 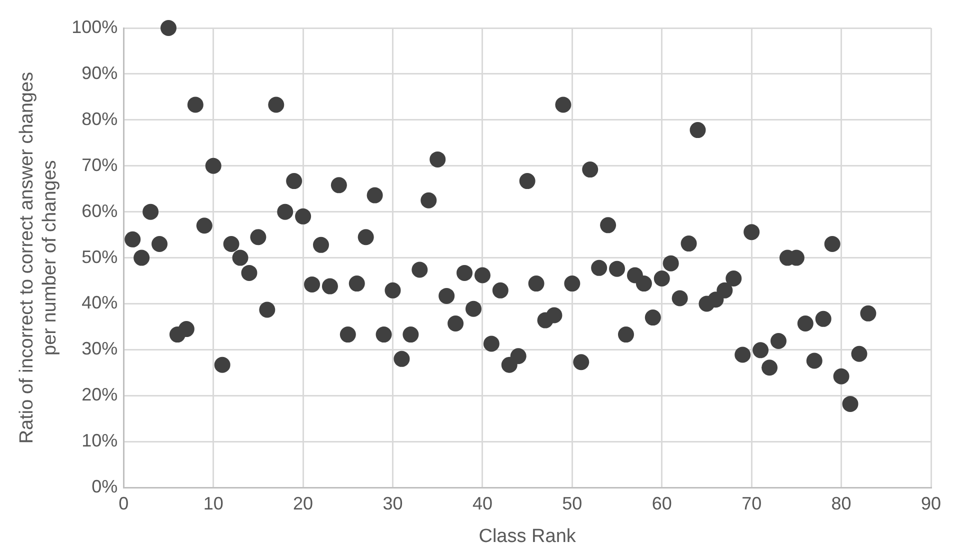 What do you see at coordinates (841, 503) in the screenshot?
I see `x-tick-label: 80` at bounding box center [841, 503].